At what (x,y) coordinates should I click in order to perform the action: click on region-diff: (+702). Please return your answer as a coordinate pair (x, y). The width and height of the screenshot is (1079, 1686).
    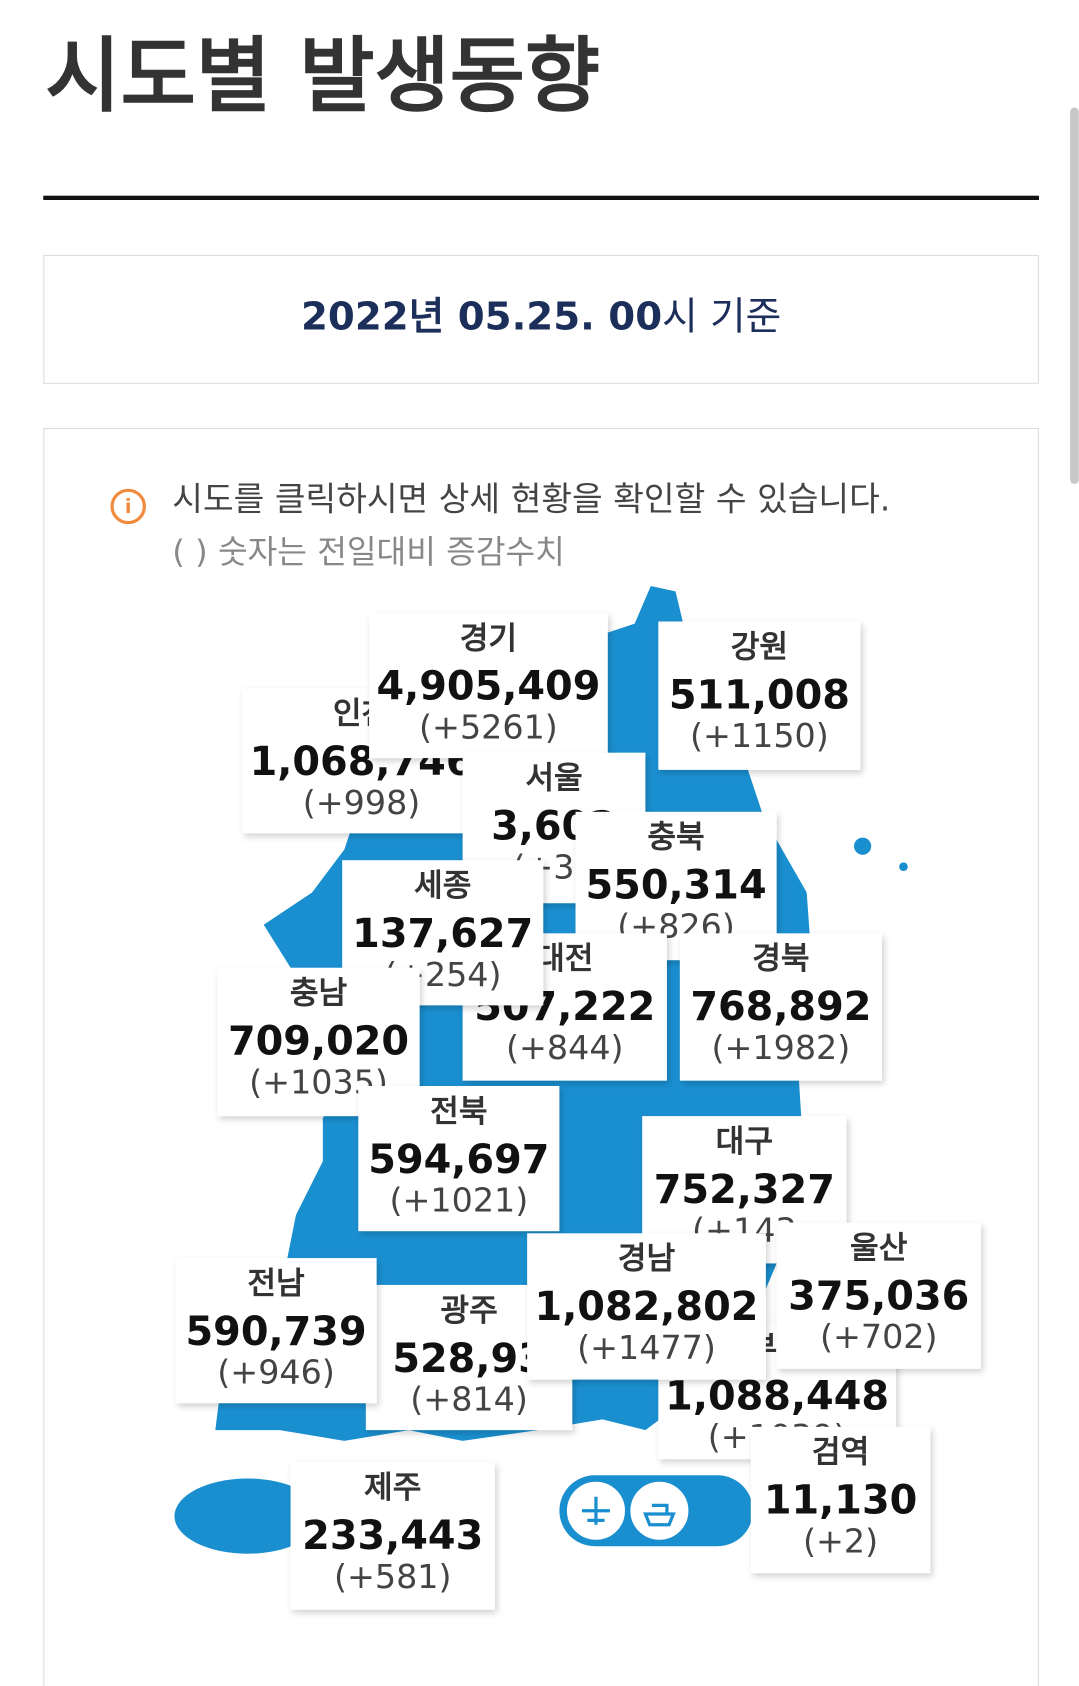
    Looking at the image, I should click on (879, 1336).